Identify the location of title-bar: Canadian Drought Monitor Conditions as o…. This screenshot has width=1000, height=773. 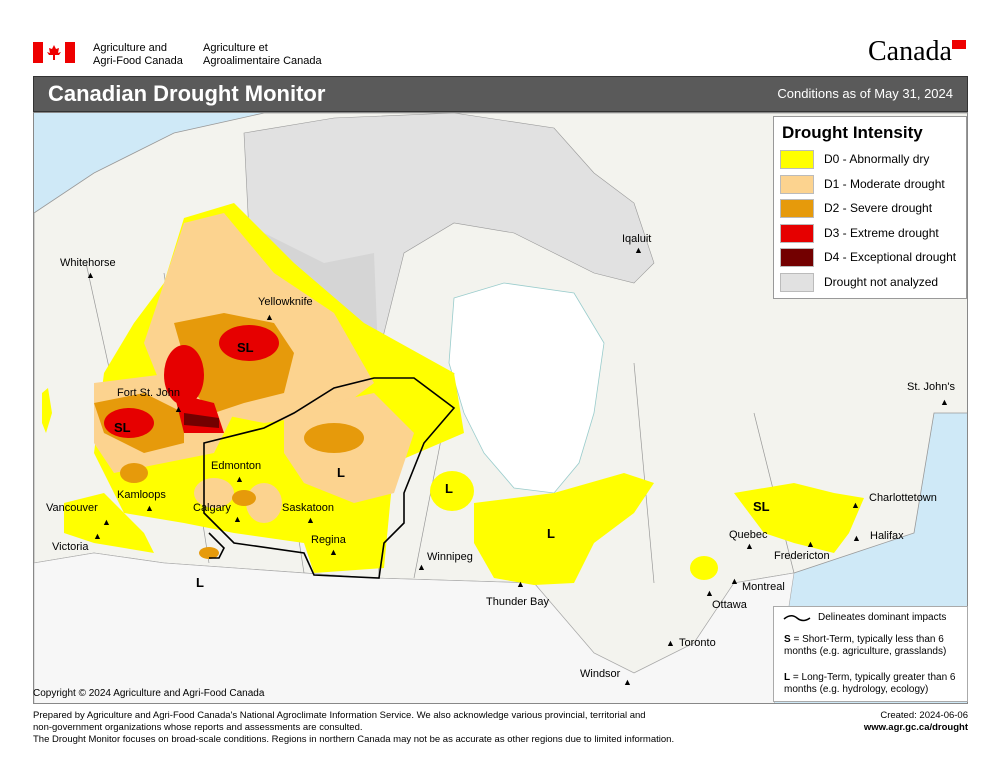
(500, 94).